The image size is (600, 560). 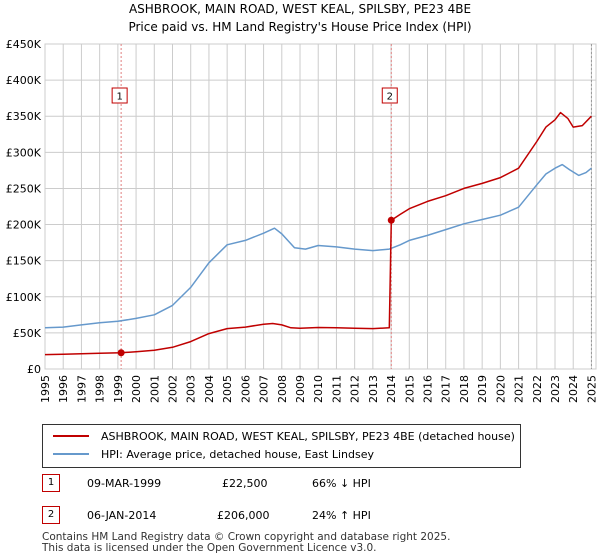 What do you see at coordinates (27, 333) in the screenshot?
I see `y-tick-label: £50K` at bounding box center [27, 333].